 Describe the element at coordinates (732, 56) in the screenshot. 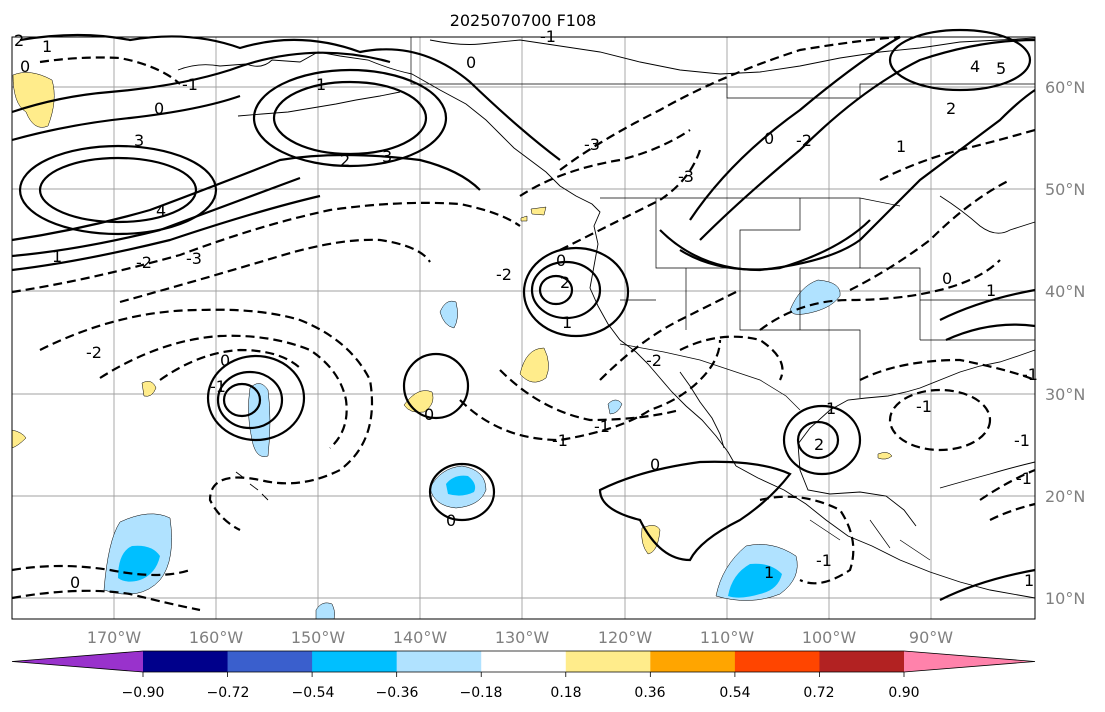

I see `arctic-coast` at that location.